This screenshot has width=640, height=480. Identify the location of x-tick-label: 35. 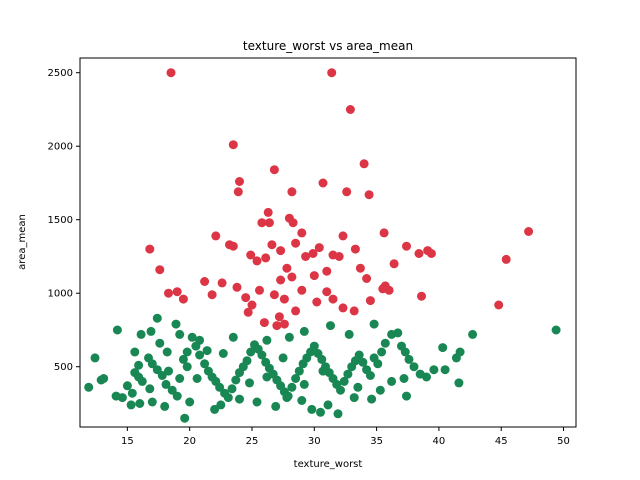
(376, 441).